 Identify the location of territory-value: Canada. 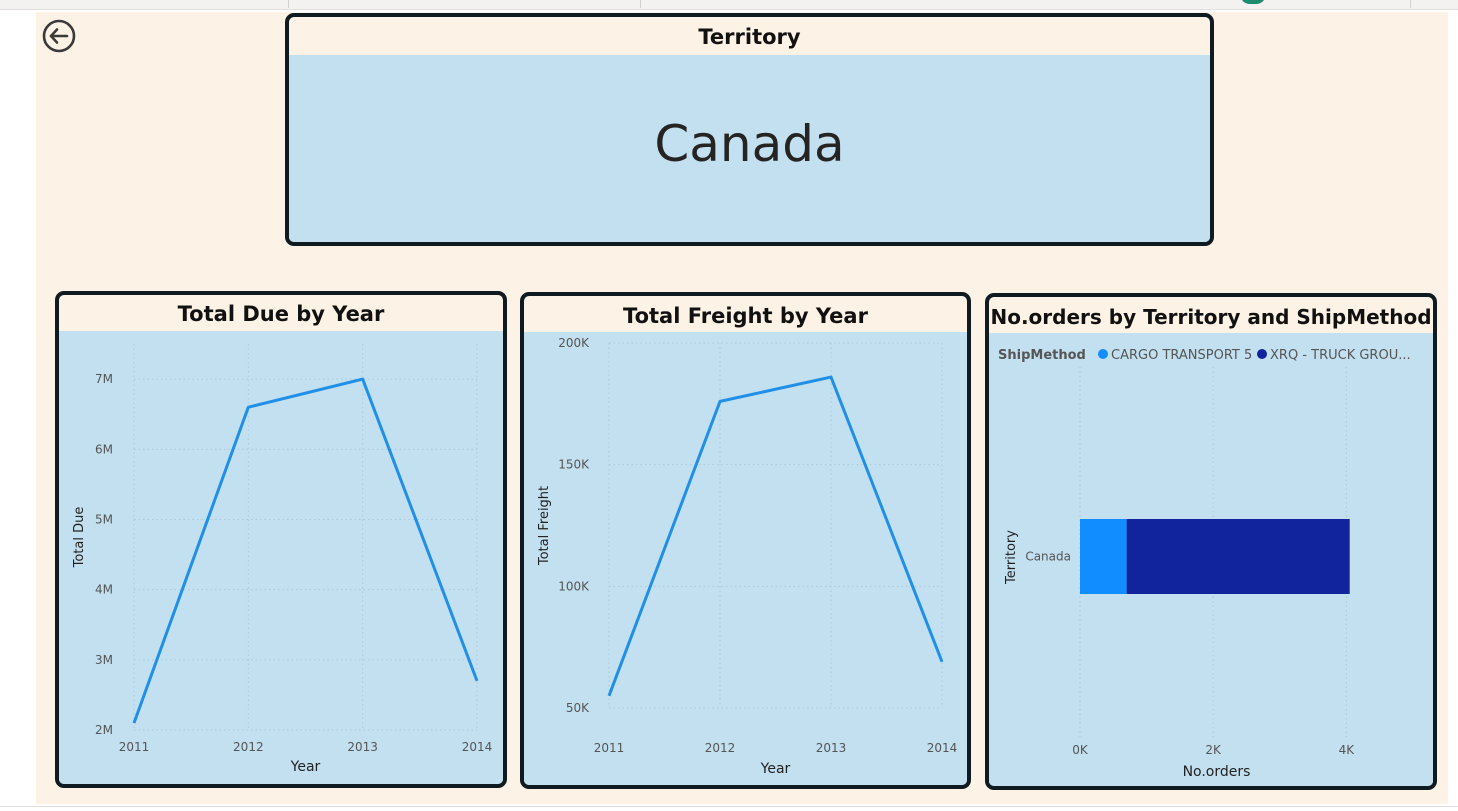
(749, 144).